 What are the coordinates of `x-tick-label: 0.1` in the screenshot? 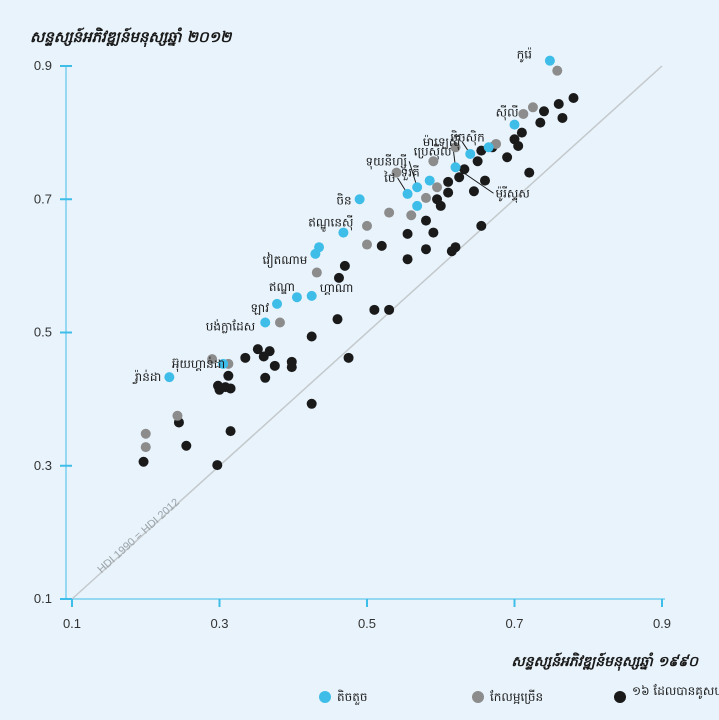 It's located at (72, 623).